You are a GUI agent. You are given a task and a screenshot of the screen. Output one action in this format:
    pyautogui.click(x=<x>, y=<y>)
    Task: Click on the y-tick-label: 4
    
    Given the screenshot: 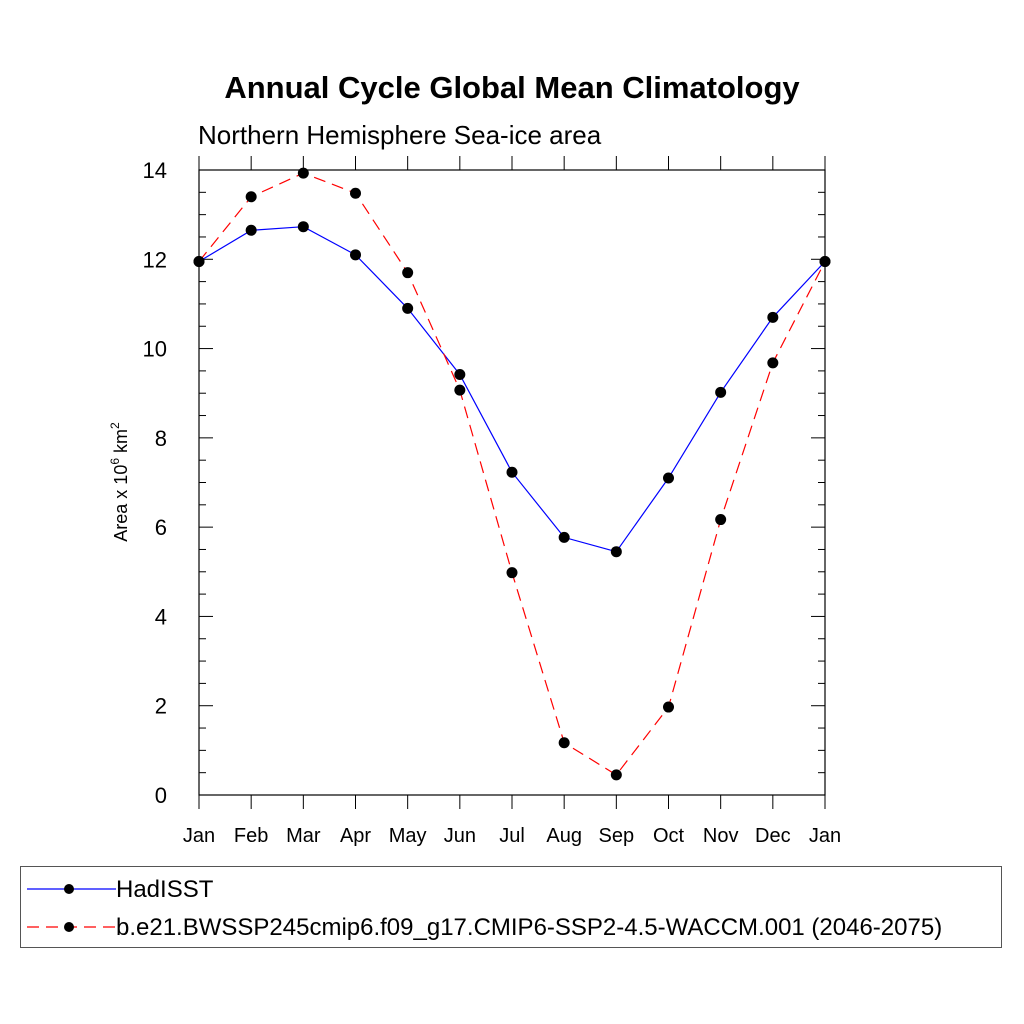 What is the action you would take?
    pyautogui.click(x=161, y=616)
    